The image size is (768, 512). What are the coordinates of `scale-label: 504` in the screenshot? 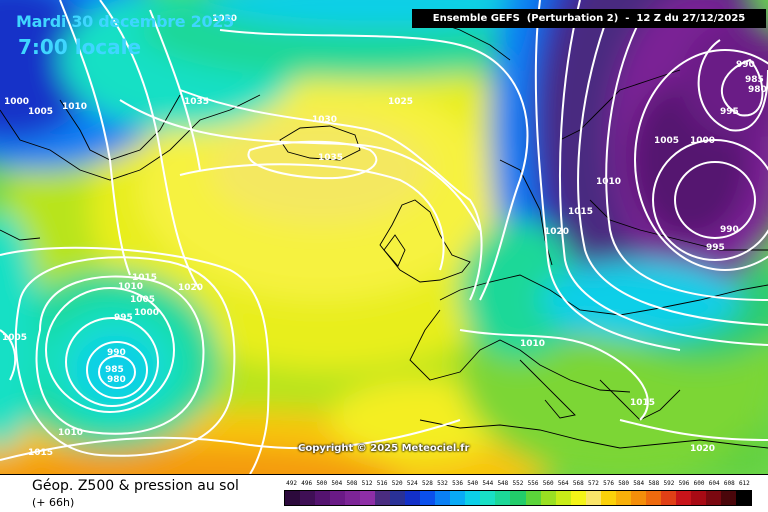 It's located at (337, 483).